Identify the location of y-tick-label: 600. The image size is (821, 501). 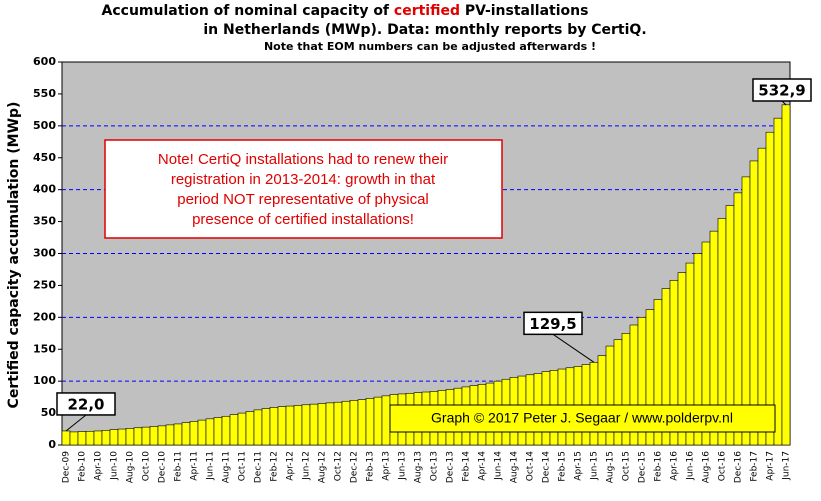
(44, 61).